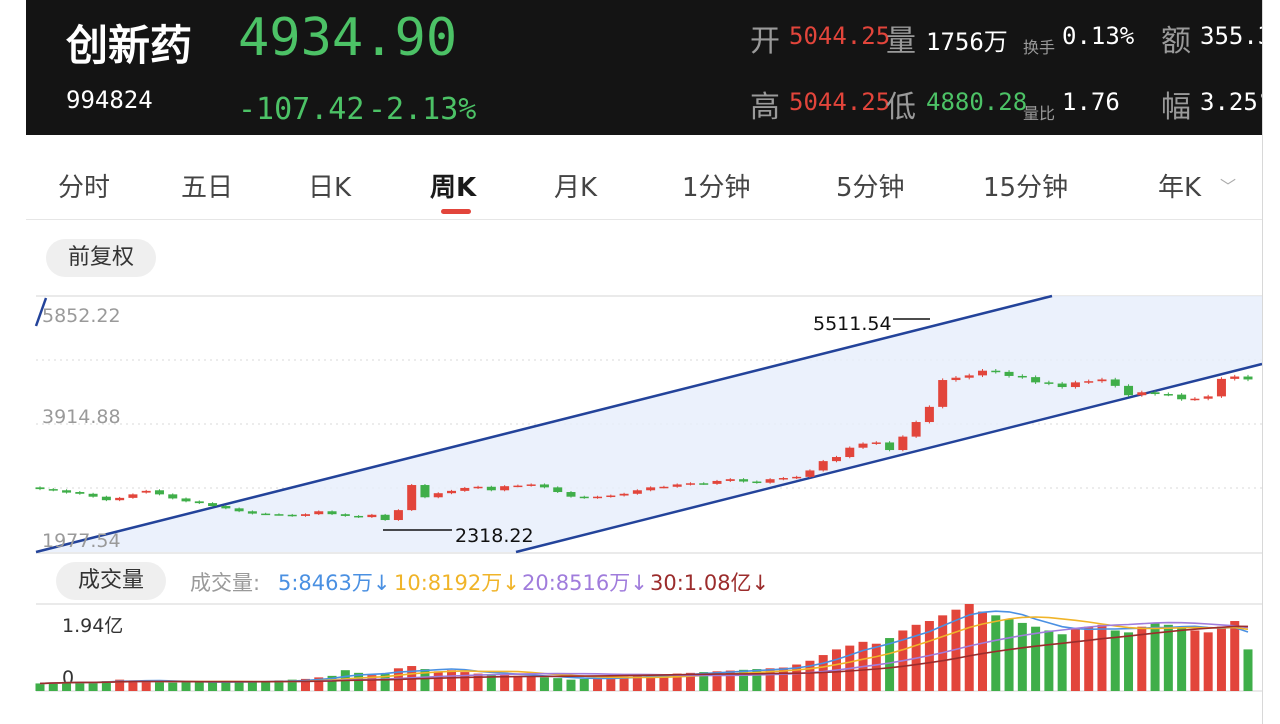 Image resolution: width=1280 pixels, height=724 pixels. What do you see at coordinates (1231, 36) in the screenshot?
I see `amount-value: 355.3` at bounding box center [1231, 36].